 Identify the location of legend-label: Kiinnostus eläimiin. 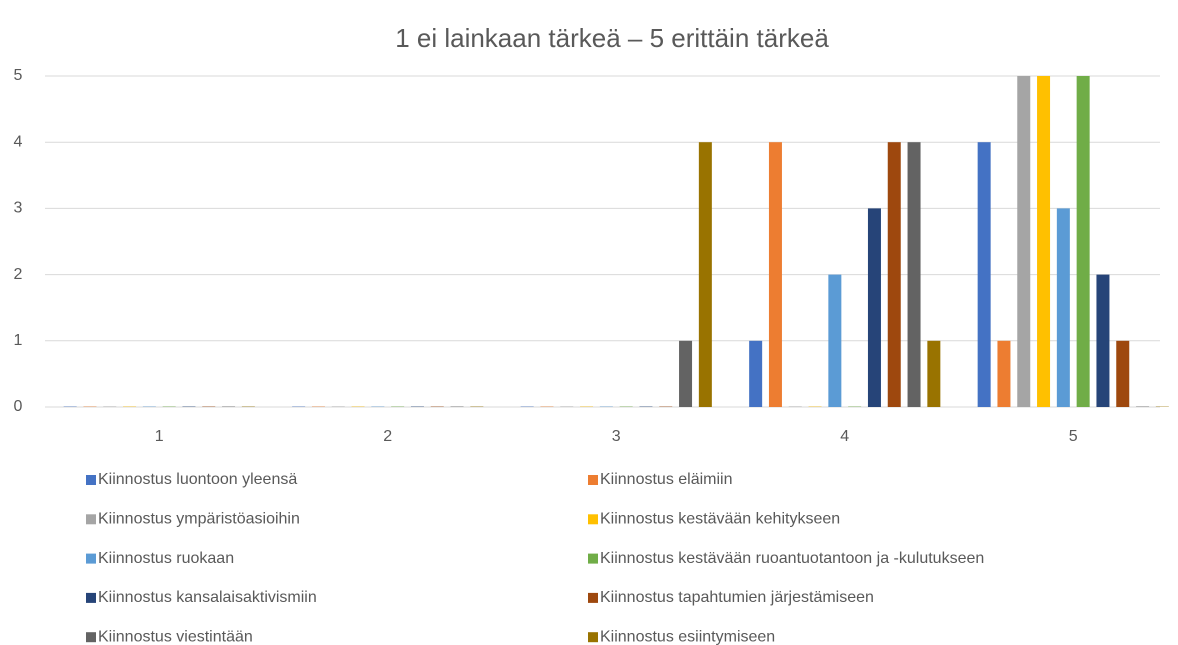
(666, 479).